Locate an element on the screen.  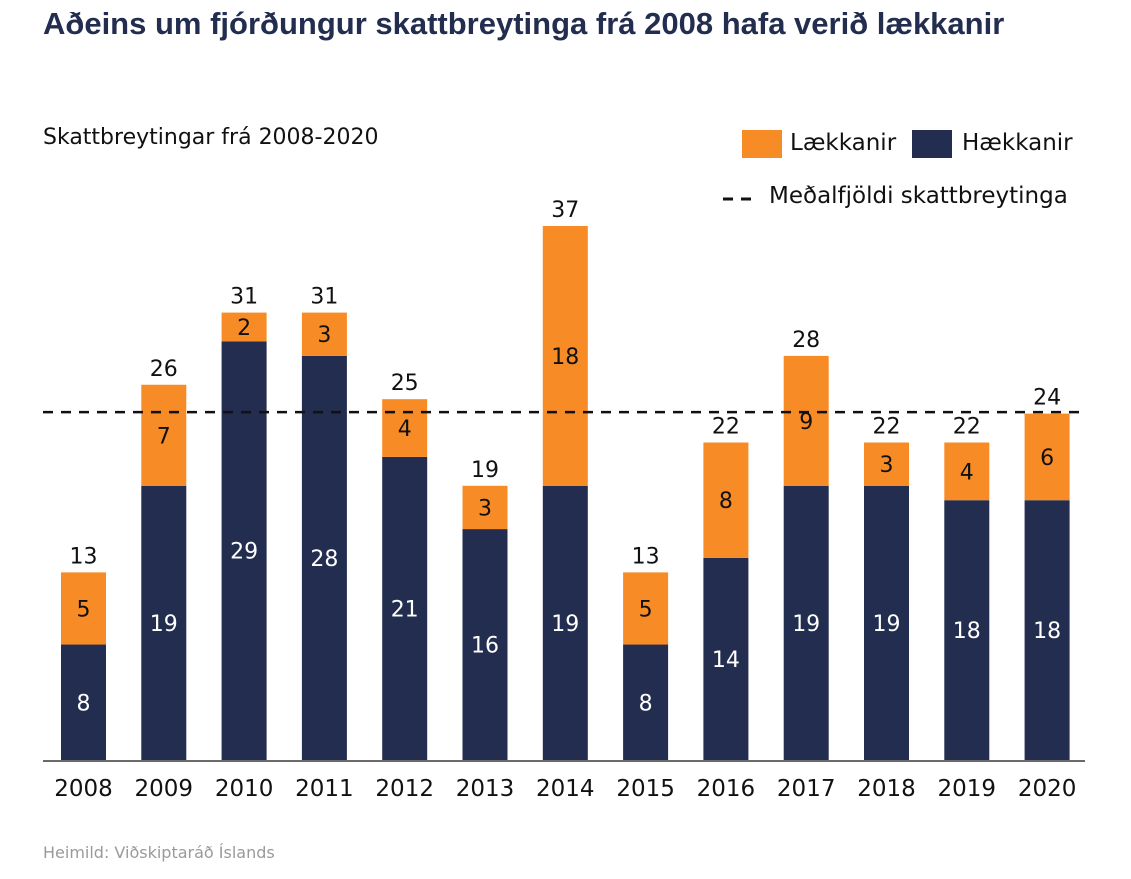
label-total-2014: 37 is located at coordinates (565, 210).